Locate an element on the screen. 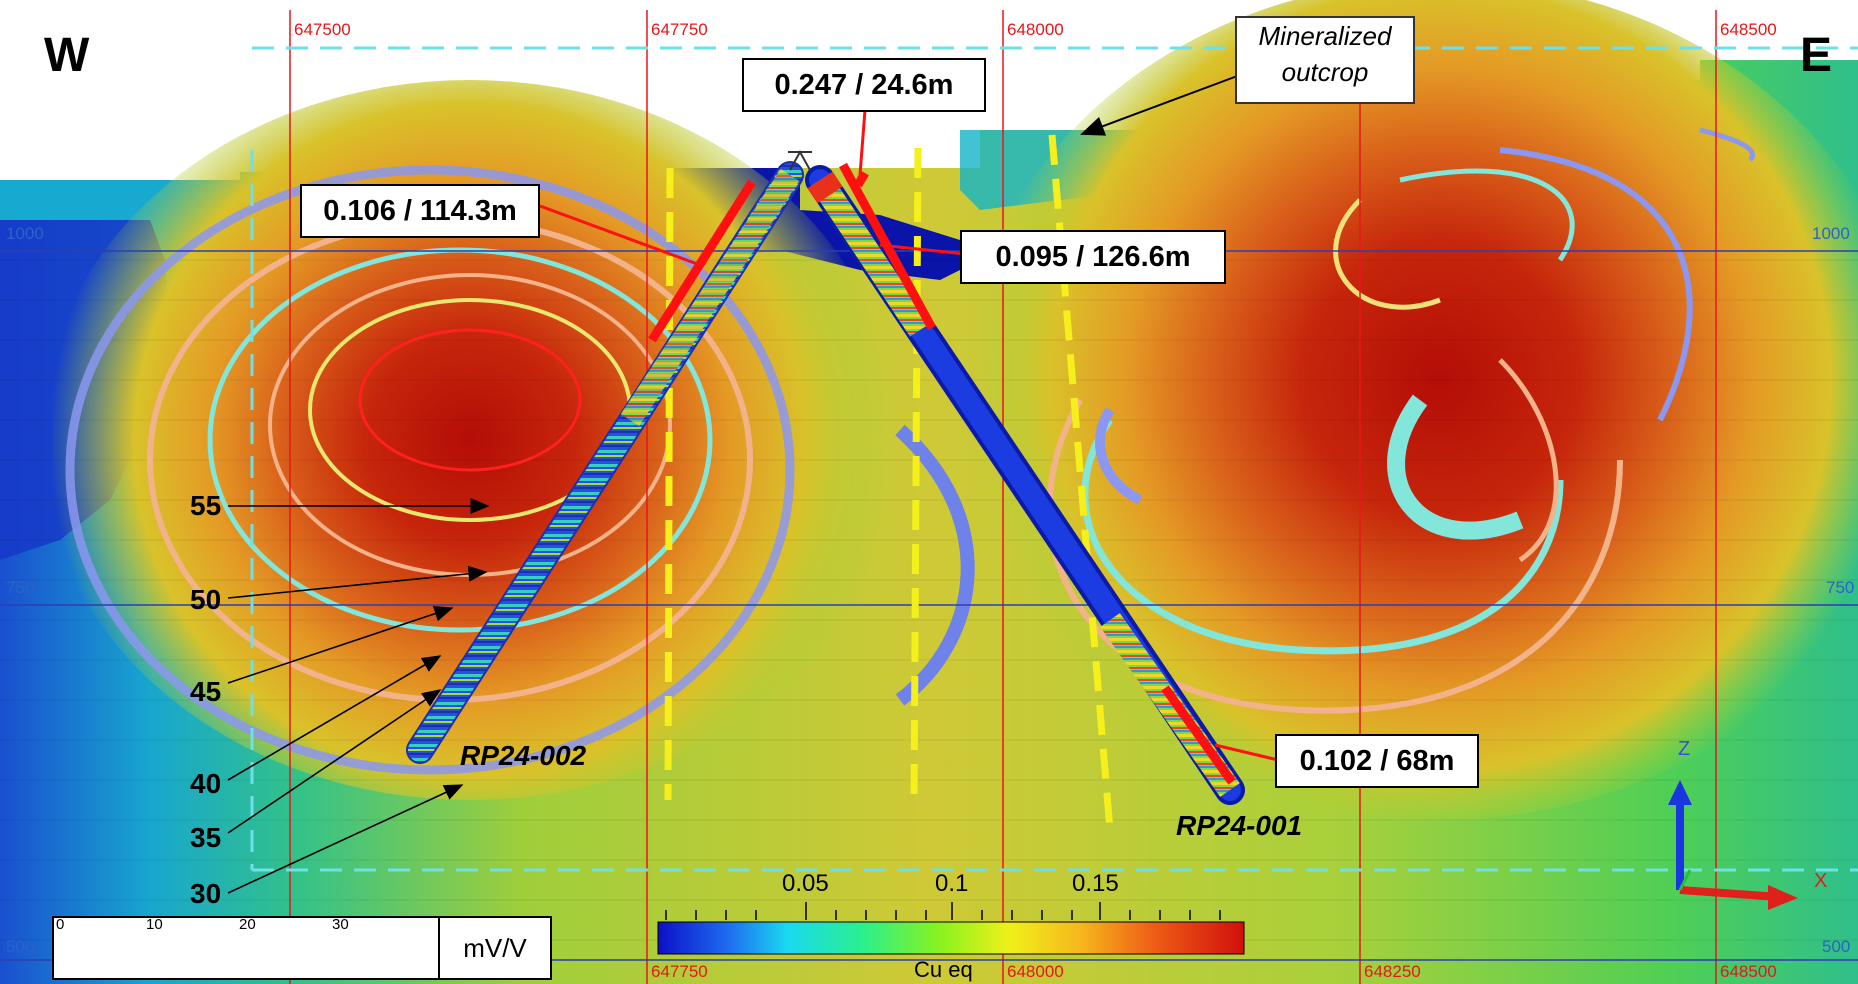 This screenshot has height=984, width=1858. intercept-callout: 0.102 / 68m is located at coordinates (1377, 761).